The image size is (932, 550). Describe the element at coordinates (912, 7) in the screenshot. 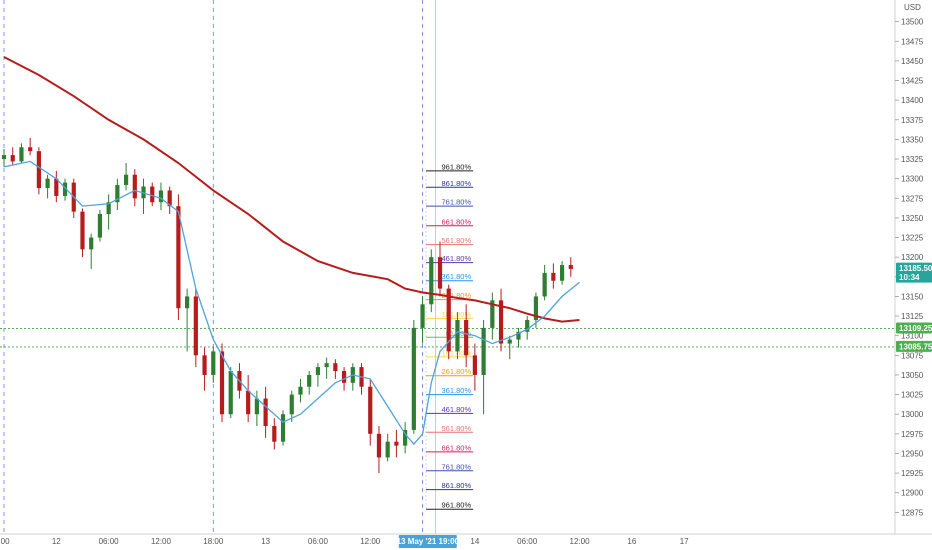

I see `currency-label: USD` at that location.